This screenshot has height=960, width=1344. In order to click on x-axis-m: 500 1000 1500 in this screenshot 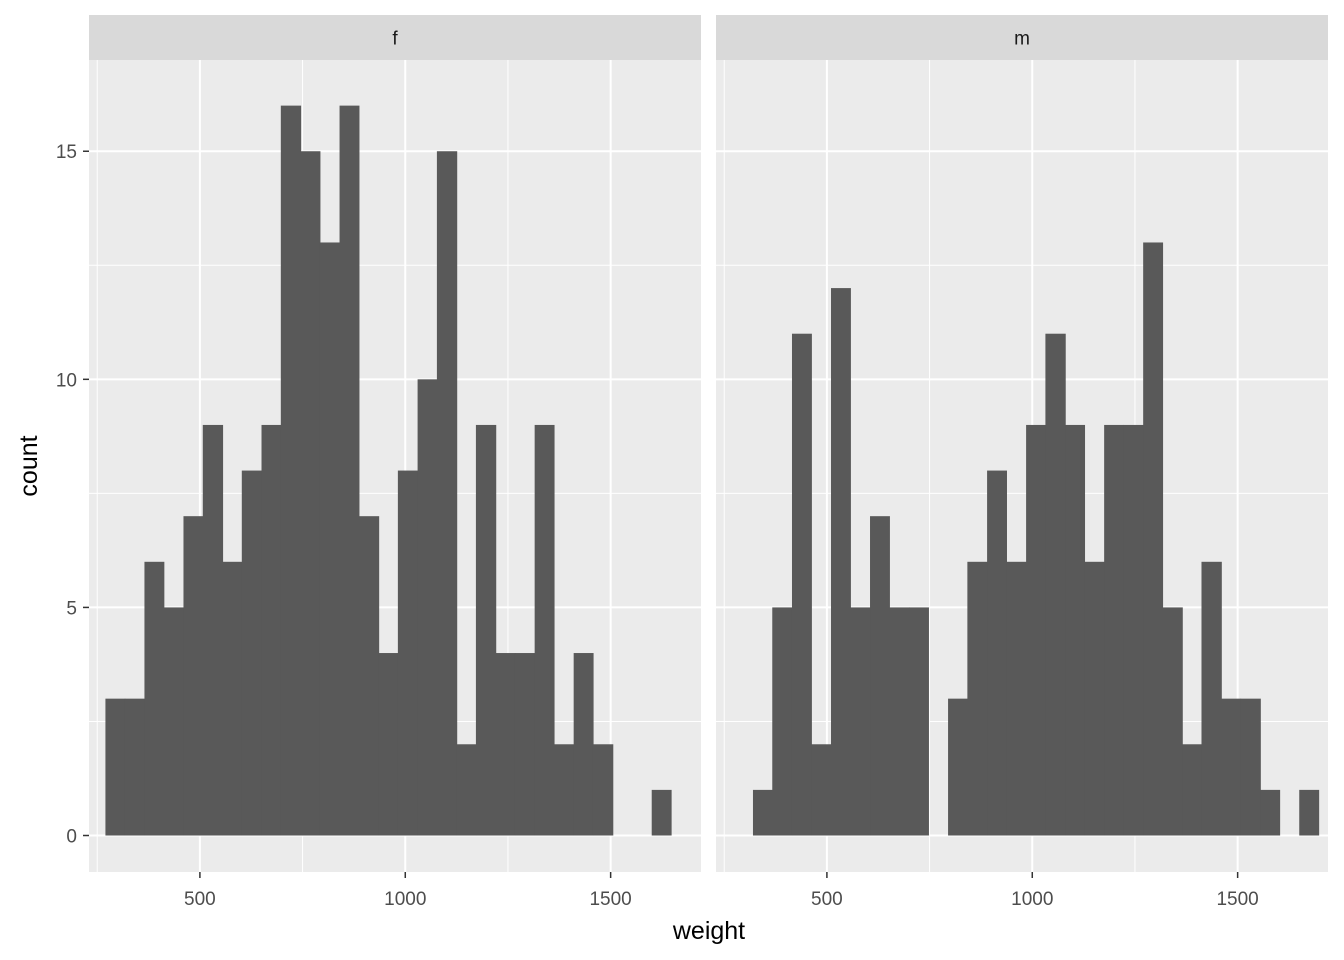, I will do `click(1035, 891)`.